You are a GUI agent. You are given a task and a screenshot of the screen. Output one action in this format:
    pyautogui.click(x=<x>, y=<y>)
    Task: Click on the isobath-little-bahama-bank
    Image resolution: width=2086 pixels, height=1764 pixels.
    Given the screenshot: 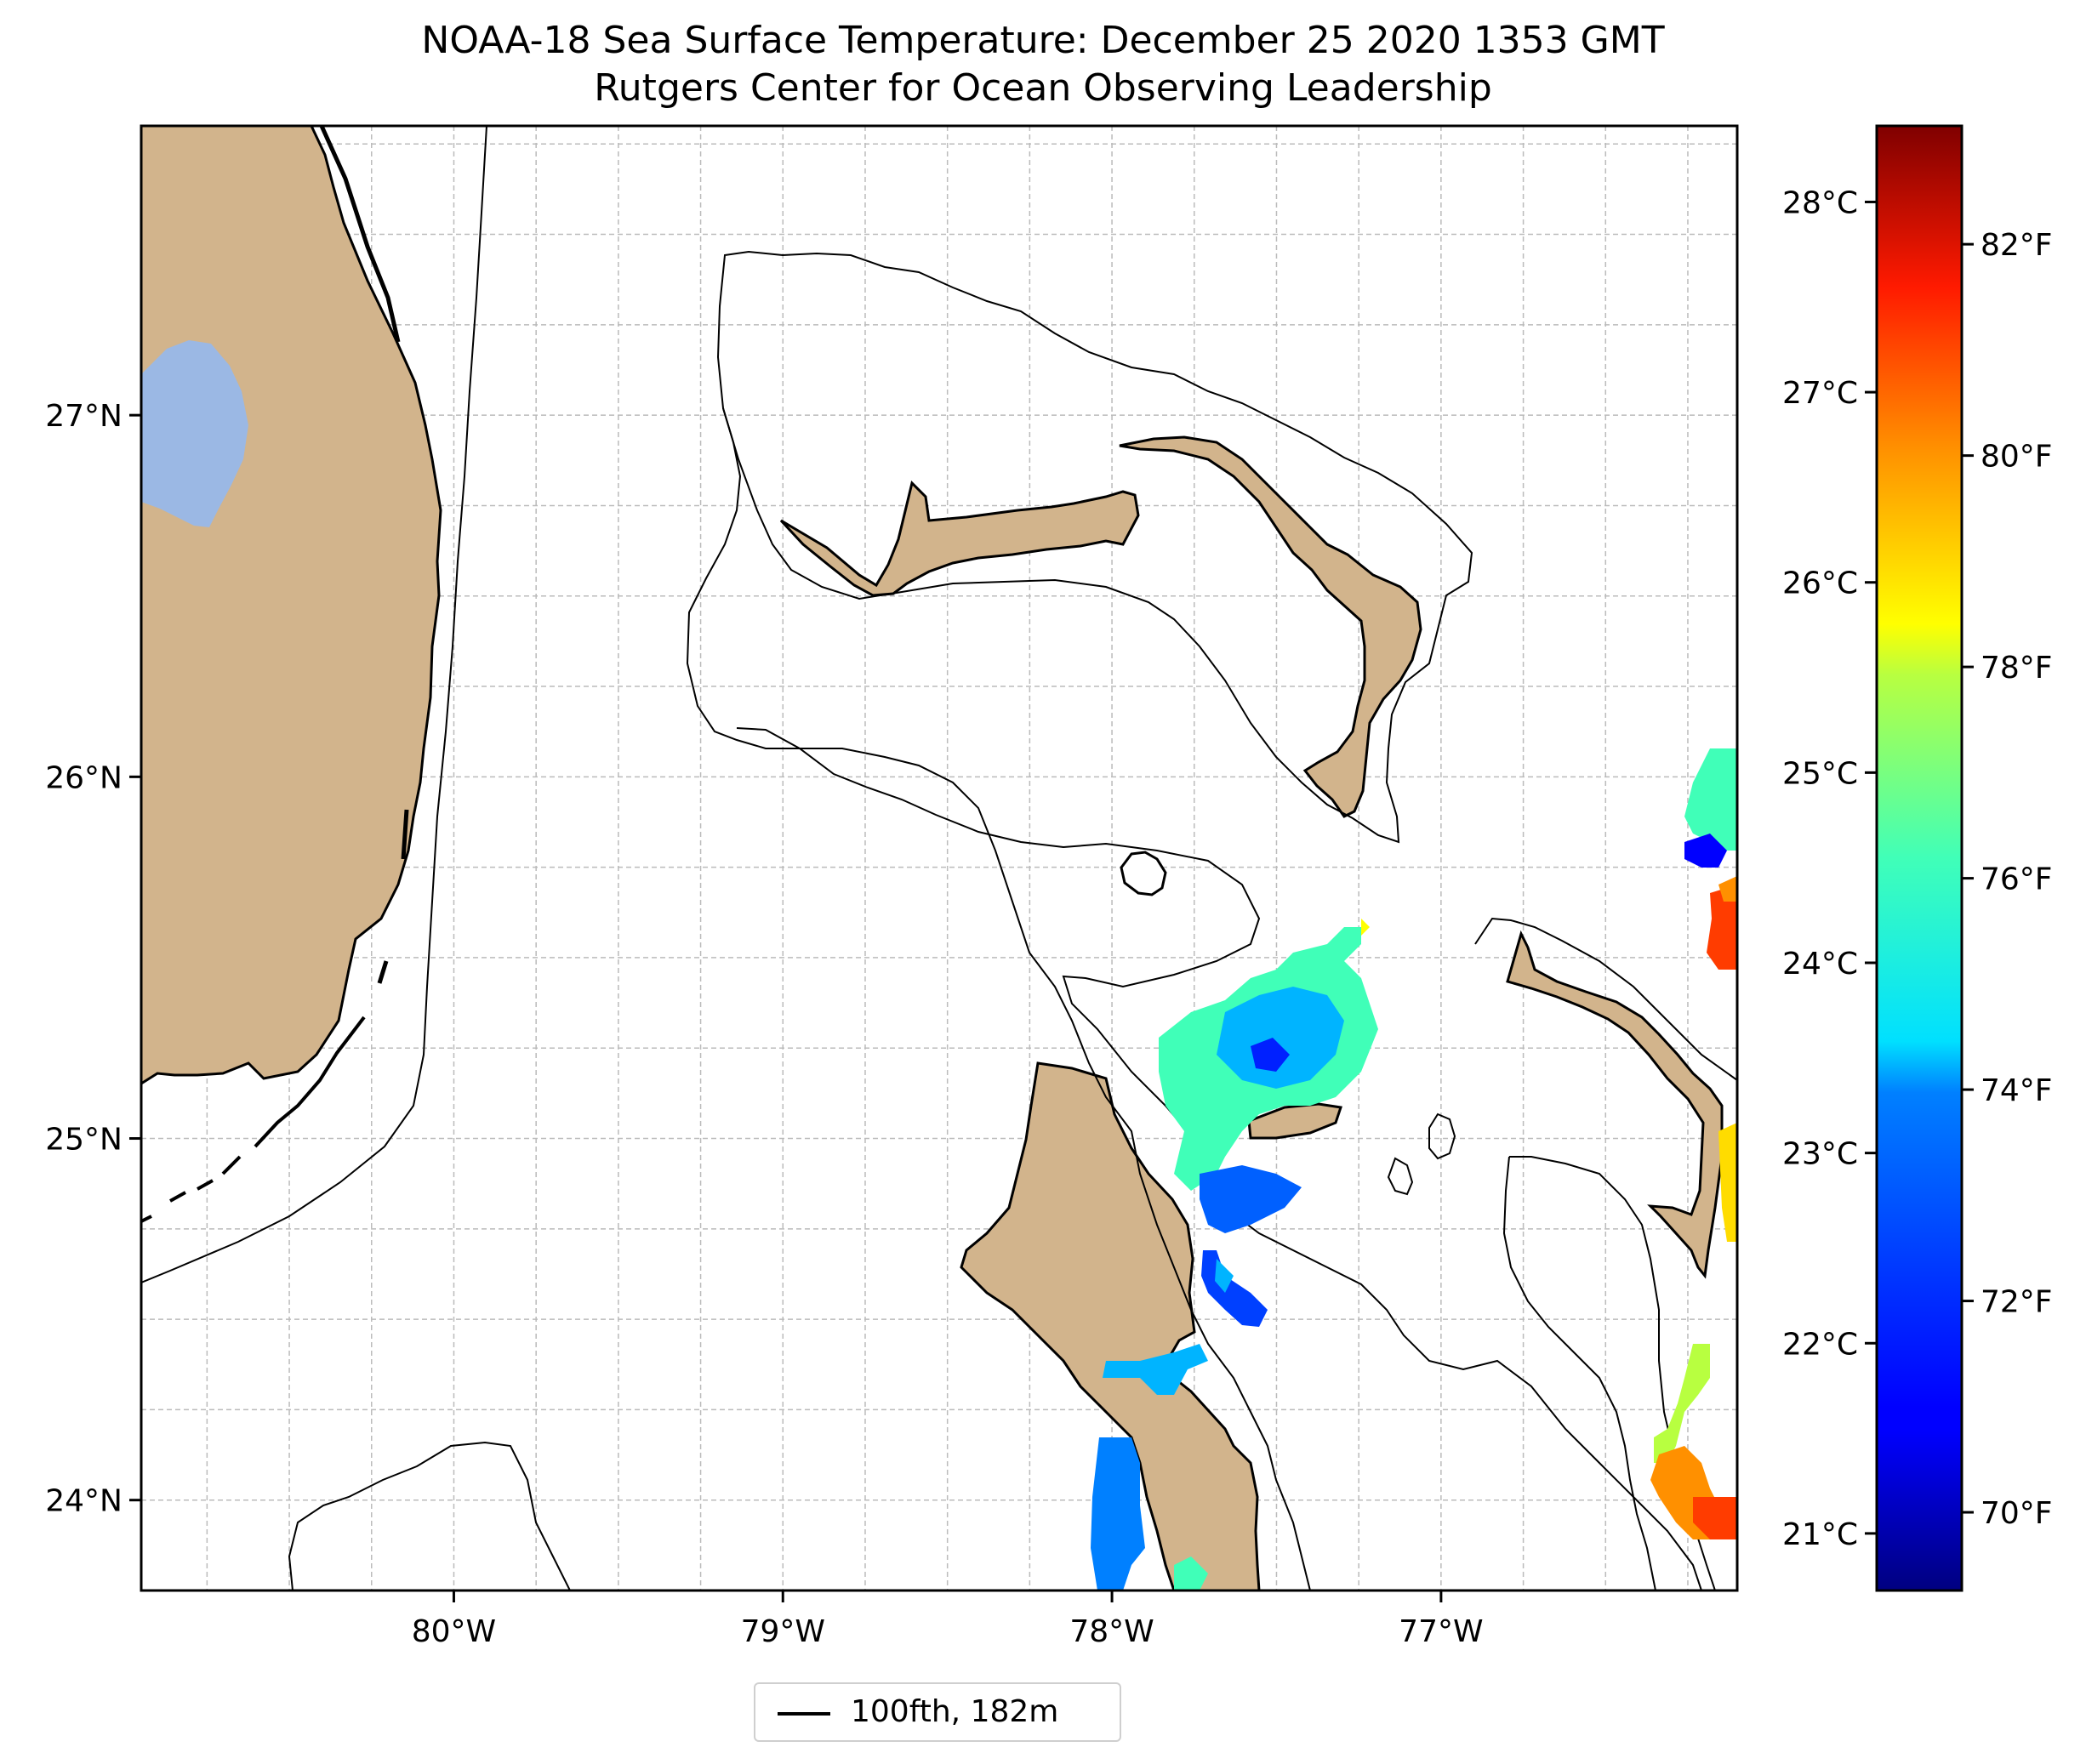 What is the action you would take?
    pyautogui.click(x=1094, y=547)
    